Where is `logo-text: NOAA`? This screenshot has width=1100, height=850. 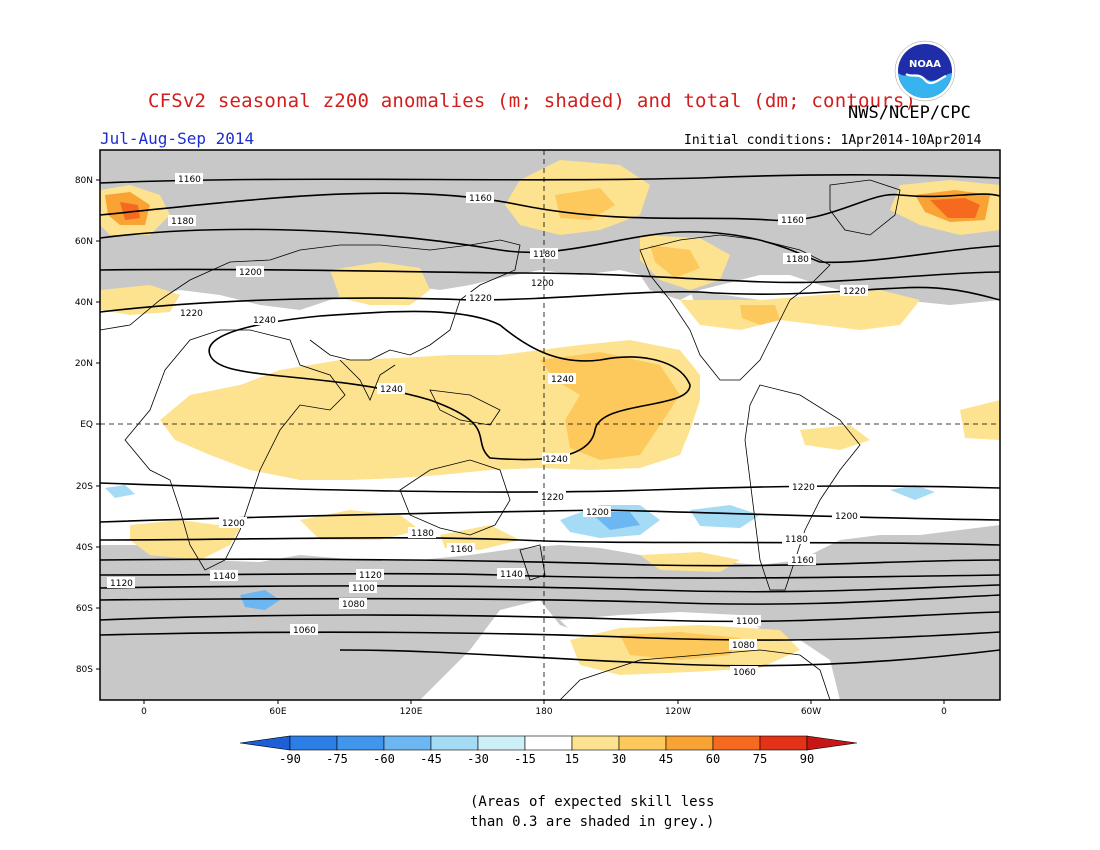
logo-text: NOAA is located at coordinates (925, 64).